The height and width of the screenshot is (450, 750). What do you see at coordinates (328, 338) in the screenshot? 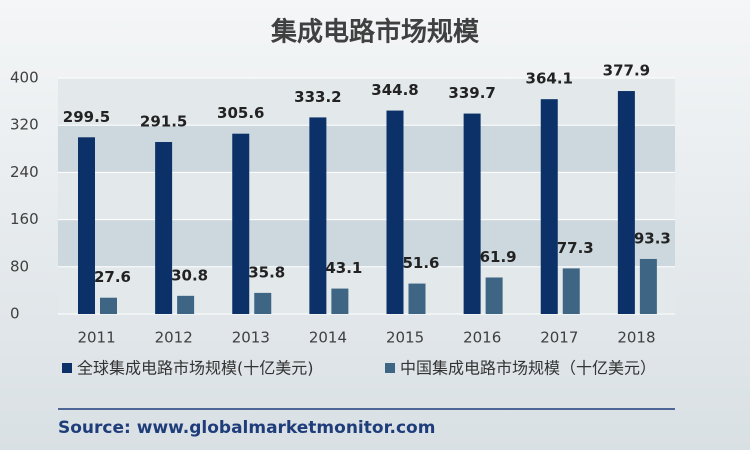
I see `x-tick-label: 2014` at bounding box center [328, 338].